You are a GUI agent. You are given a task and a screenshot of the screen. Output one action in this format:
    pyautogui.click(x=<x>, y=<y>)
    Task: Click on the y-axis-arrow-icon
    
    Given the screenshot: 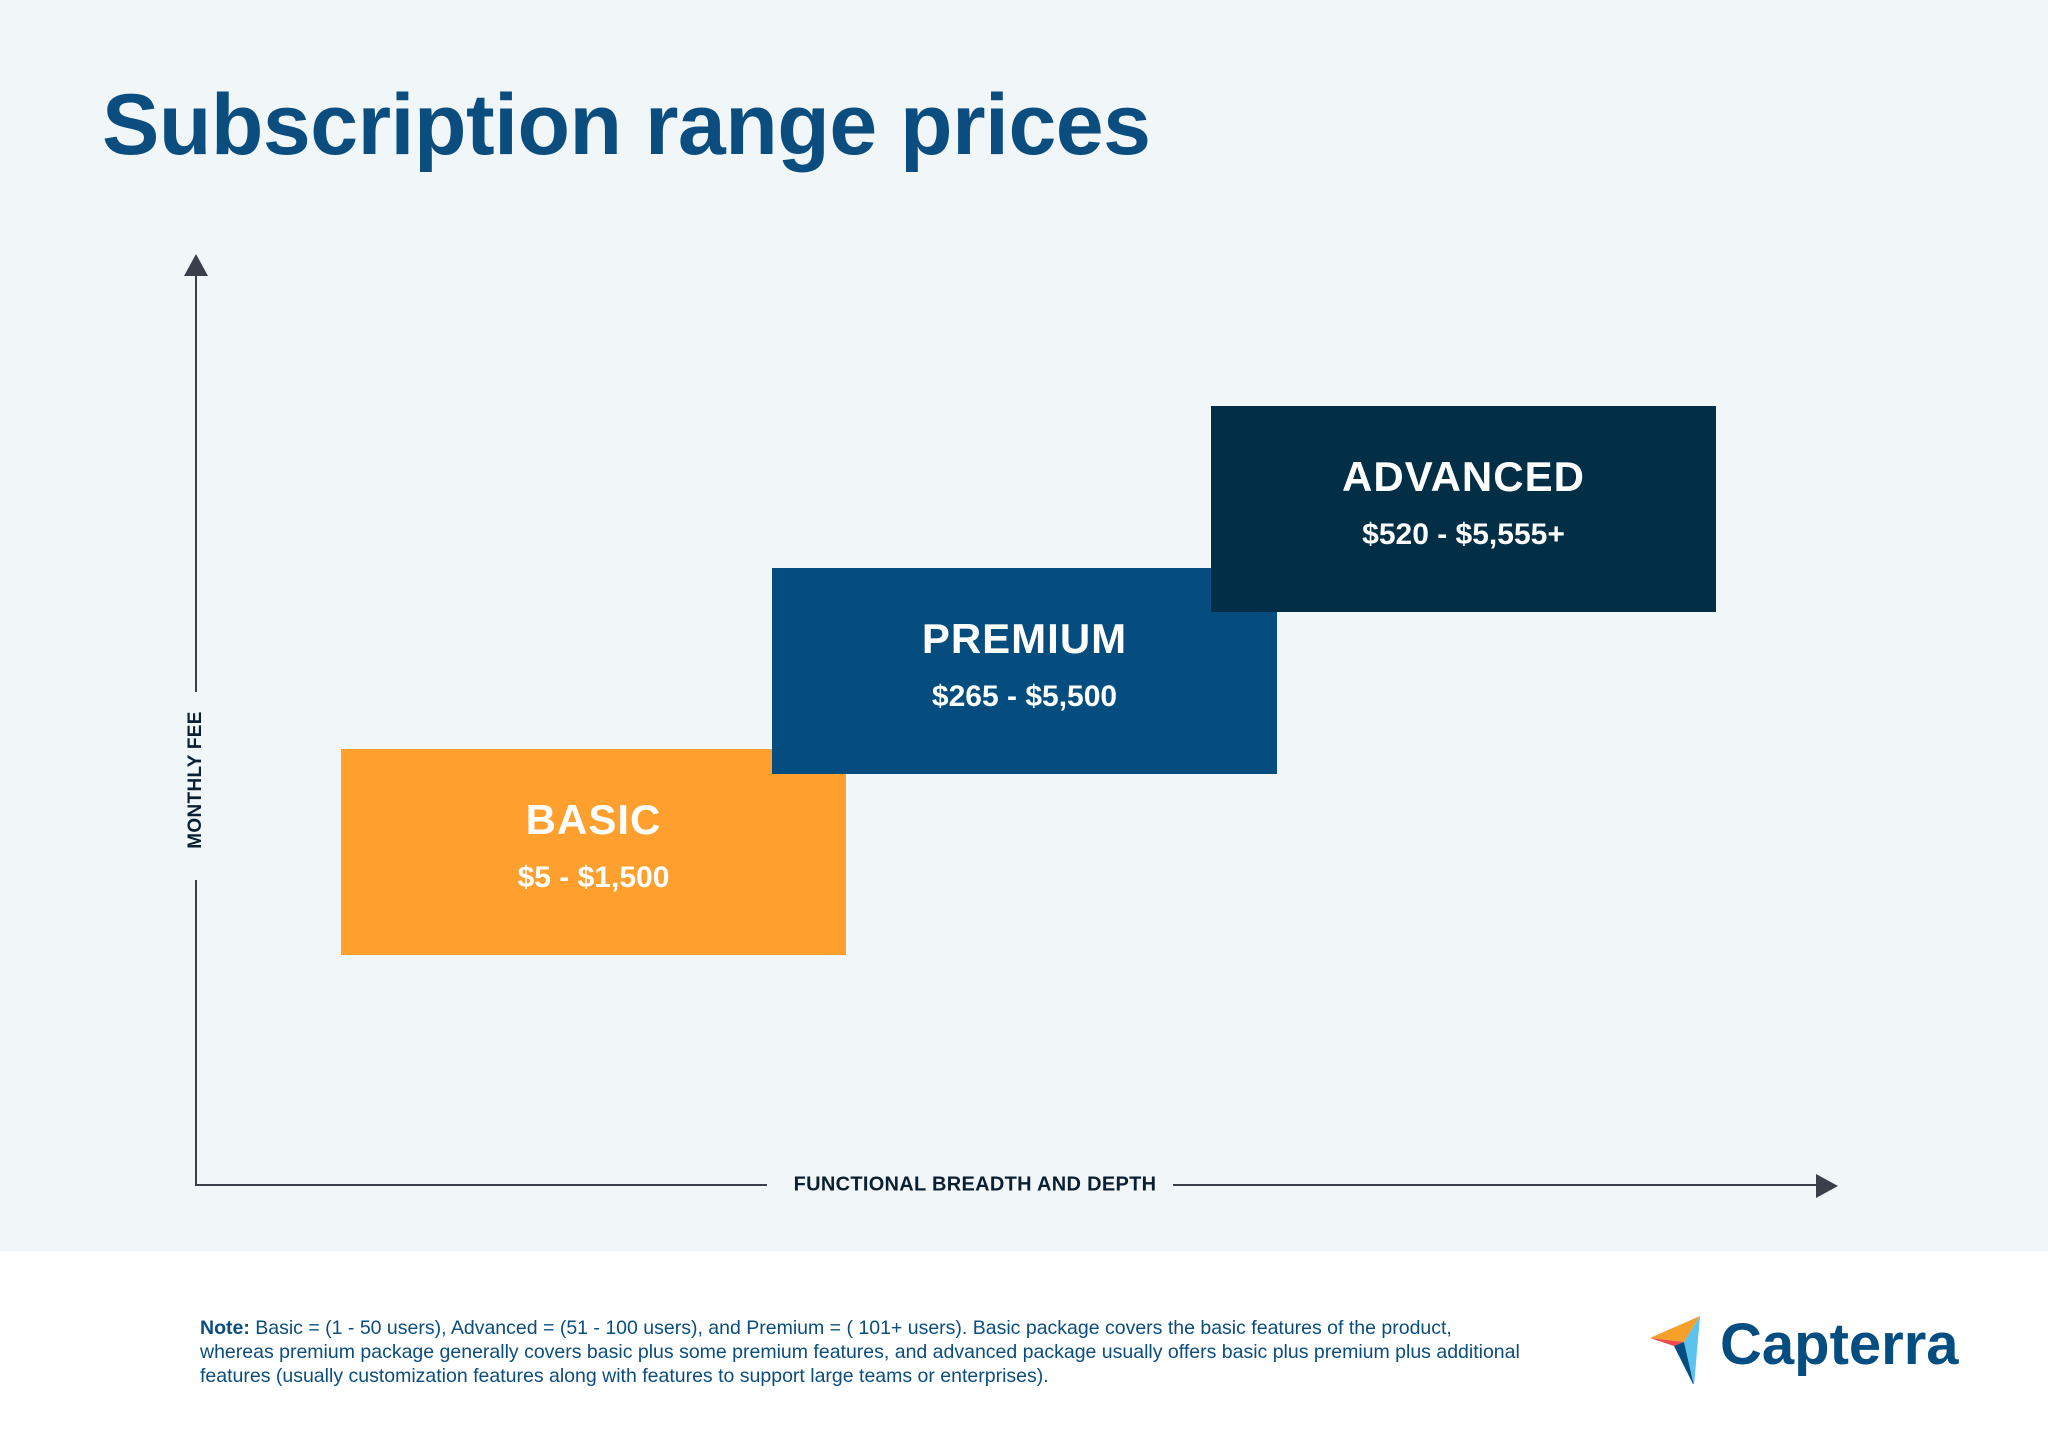 What is the action you would take?
    pyautogui.click(x=196, y=265)
    